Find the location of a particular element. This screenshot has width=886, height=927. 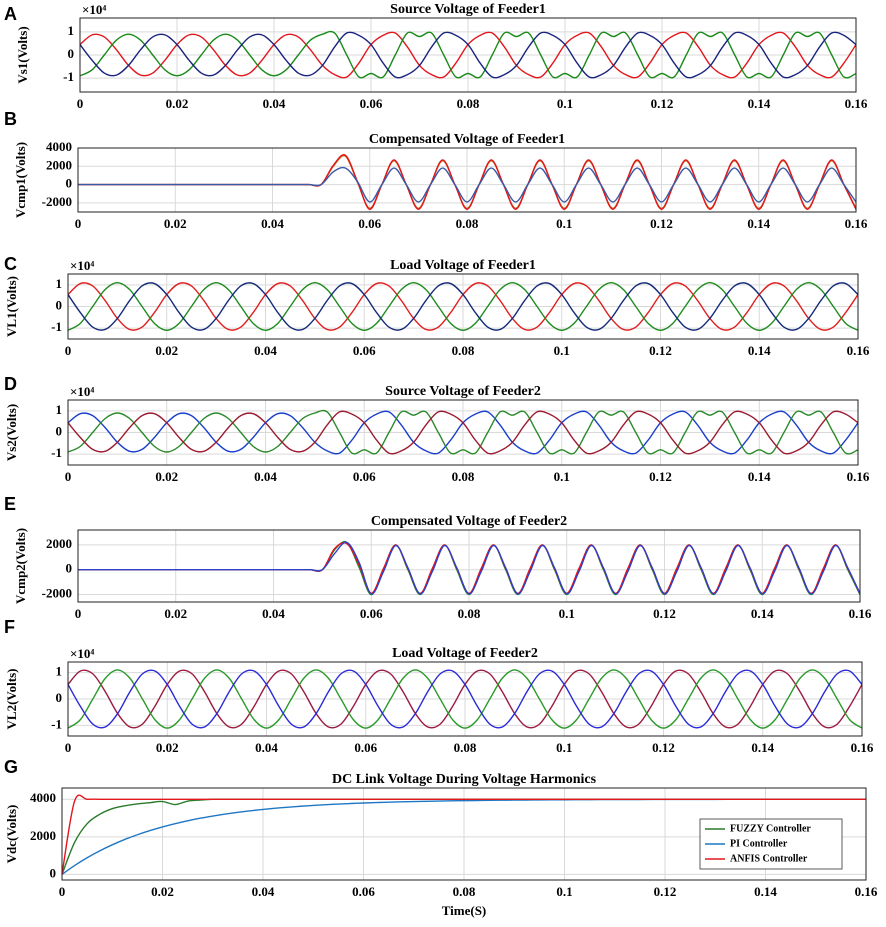

chart-title: DC Link Voltage During Voltage Harmonics is located at coordinates (464, 779).